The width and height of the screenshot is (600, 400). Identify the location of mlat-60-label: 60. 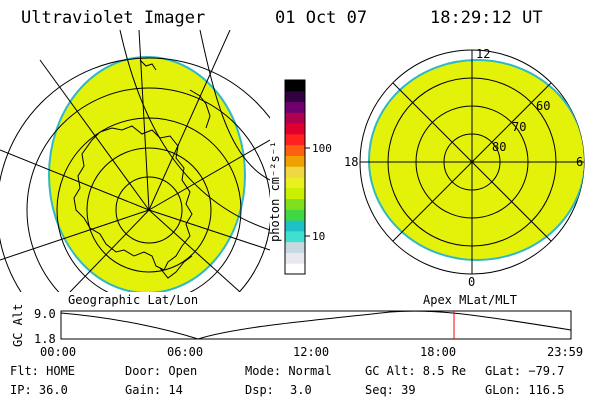
(543, 106).